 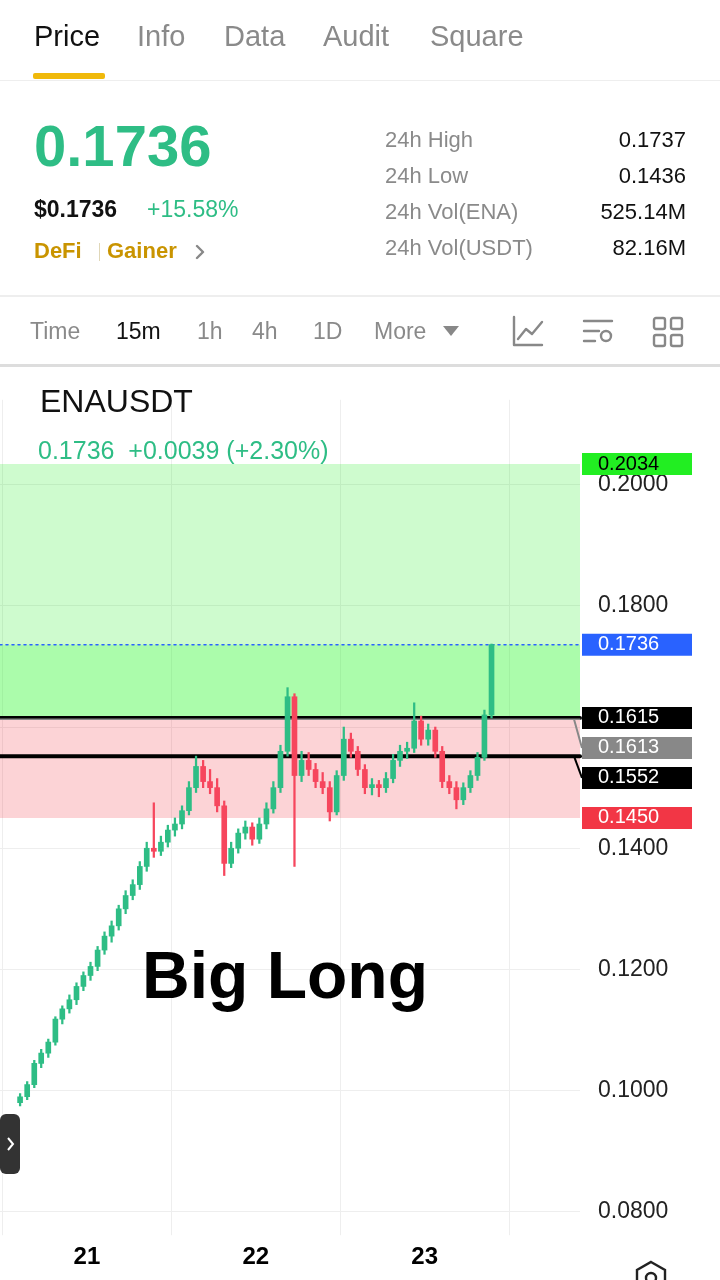 I want to click on y-tick-label: 0.1200, so click(x=633, y=967).